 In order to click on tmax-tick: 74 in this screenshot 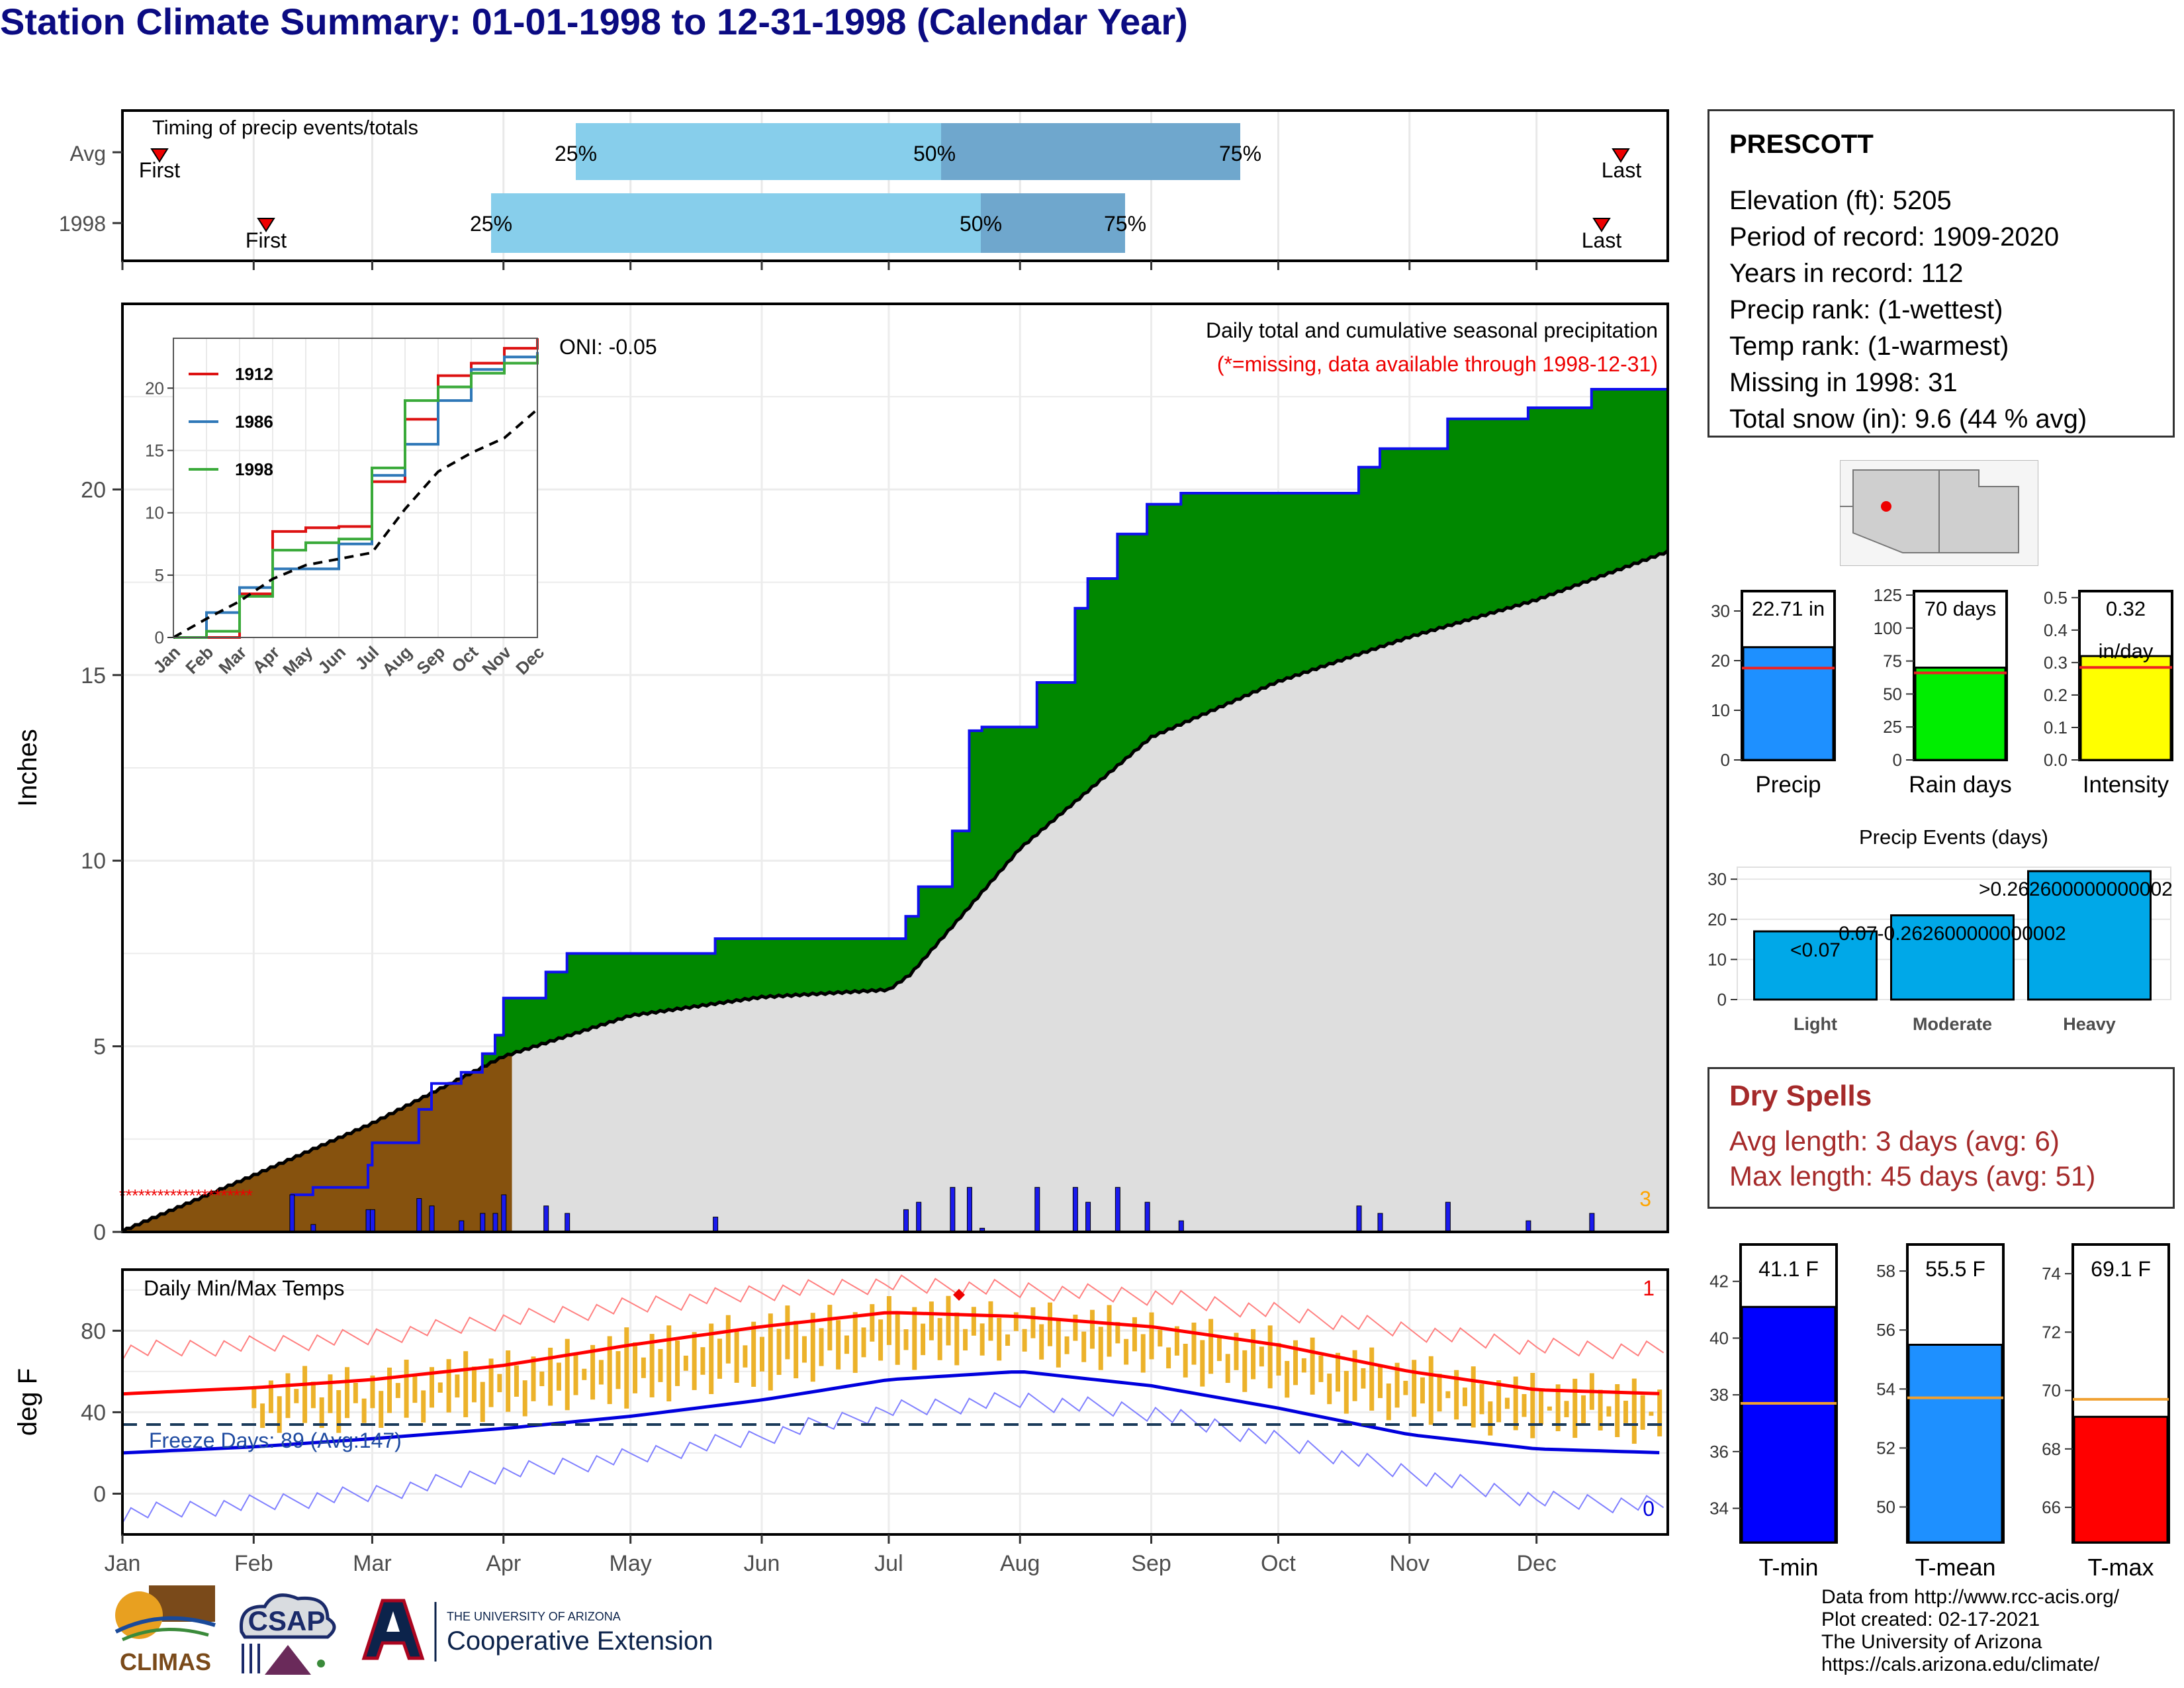, I will do `click(2051, 1274)`.